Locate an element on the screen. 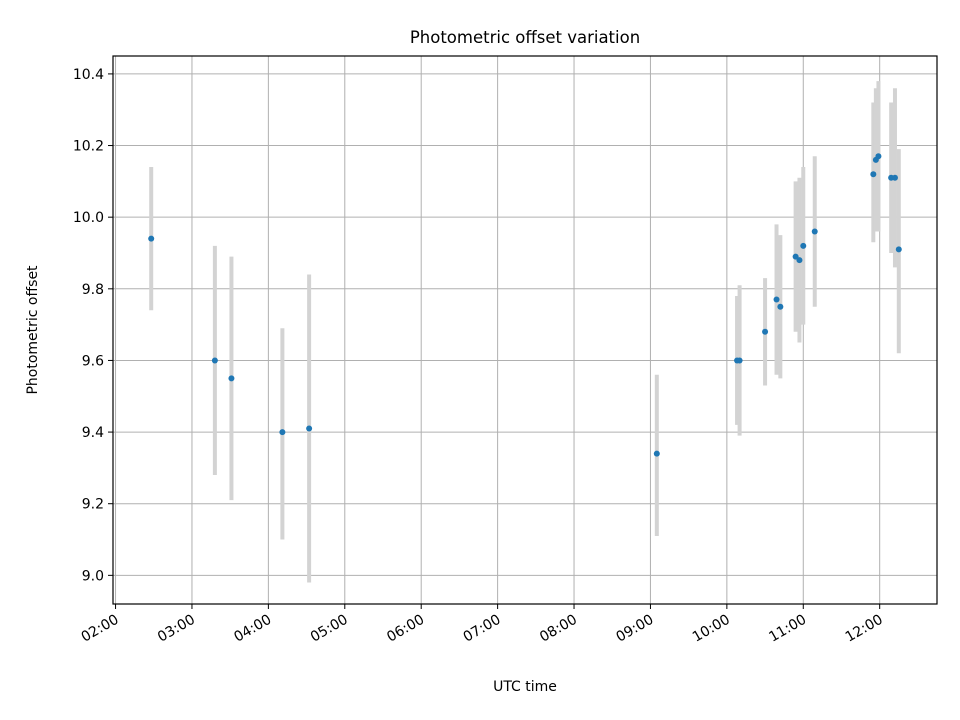 This screenshot has height=720, width=960. x-axis-label: UTC time is located at coordinates (525, 687).